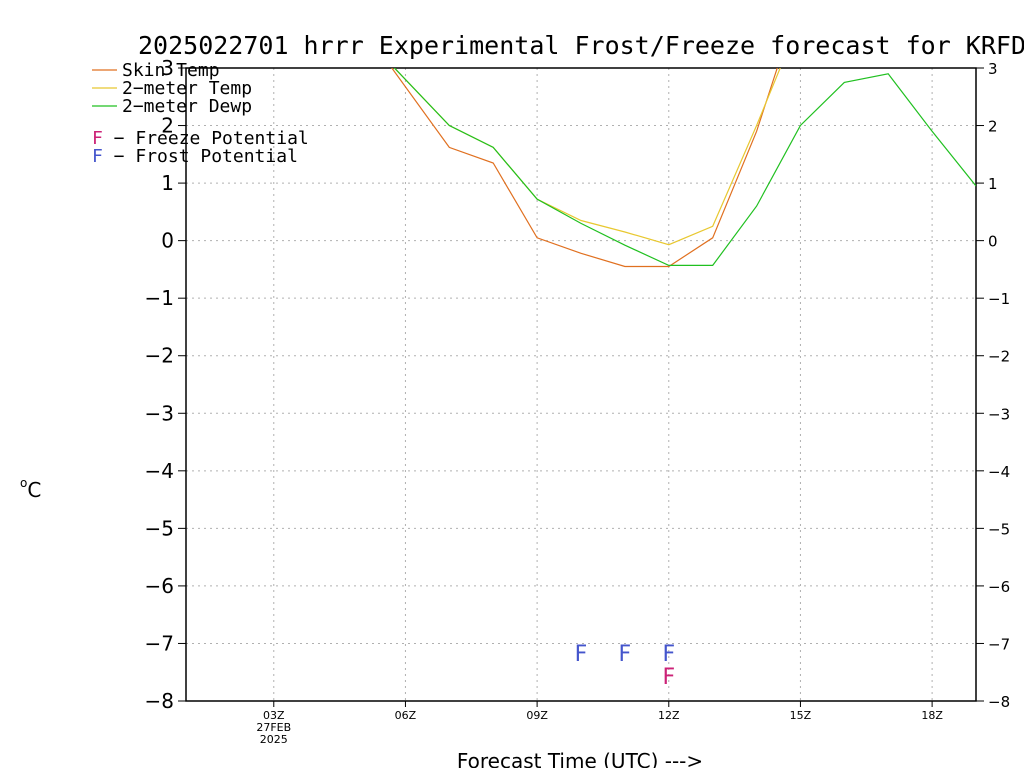  What do you see at coordinates (801, 715) in the screenshot?
I see `x-tick-label: 15Z` at bounding box center [801, 715].